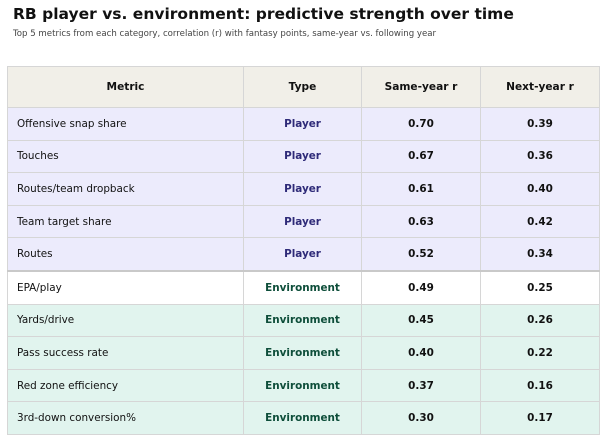 The width and height of the screenshot is (605, 441). Describe the element at coordinates (540, 156) in the screenshot. I see `next-year-r-cell: 0.36` at that location.